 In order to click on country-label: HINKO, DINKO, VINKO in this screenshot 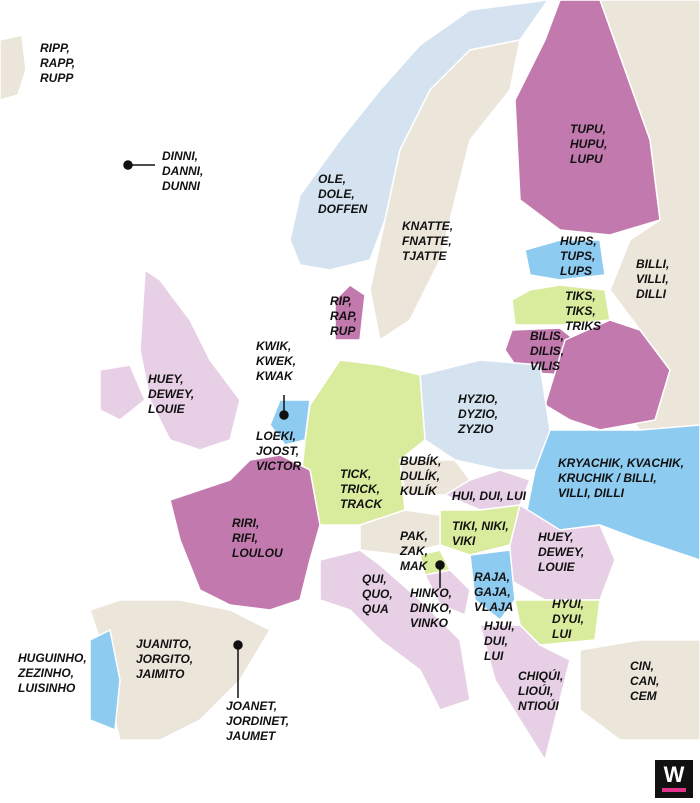, I will do `click(431, 608)`.